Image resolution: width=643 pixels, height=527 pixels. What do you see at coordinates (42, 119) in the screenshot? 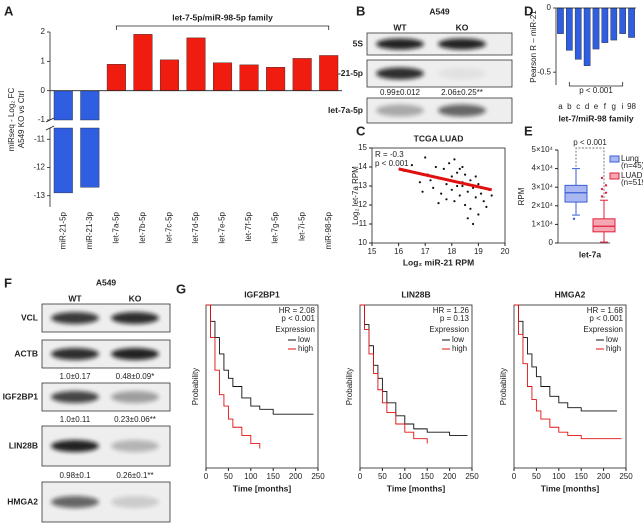
I see `y-tick-label: -1` at bounding box center [42, 119].